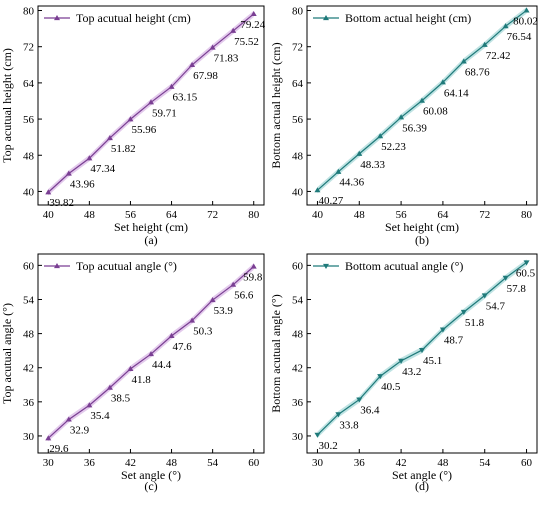 The width and height of the screenshot is (550, 506). What do you see at coordinates (414, 128) in the screenshot?
I see `data-label: 56.39` at bounding box center [414, 128].